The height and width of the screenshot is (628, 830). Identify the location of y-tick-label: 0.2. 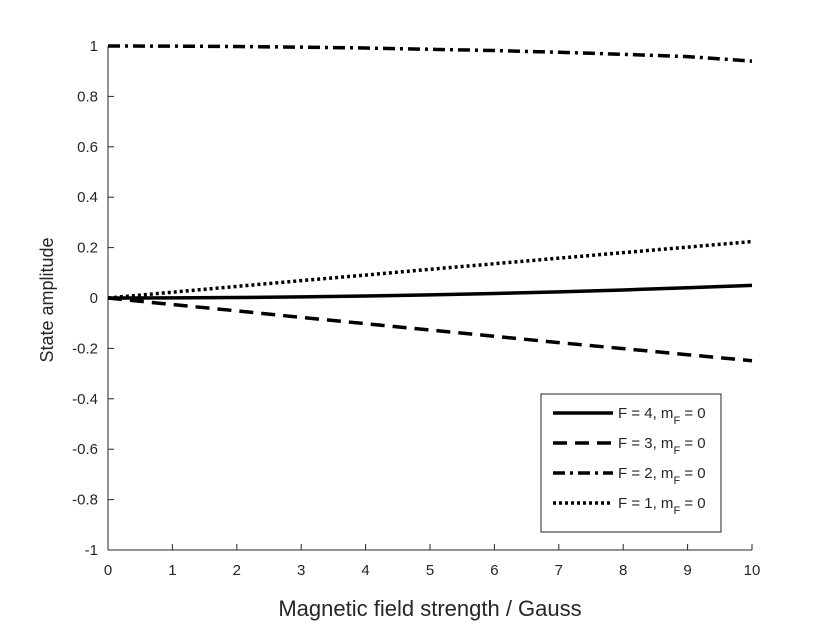
(87, 248).